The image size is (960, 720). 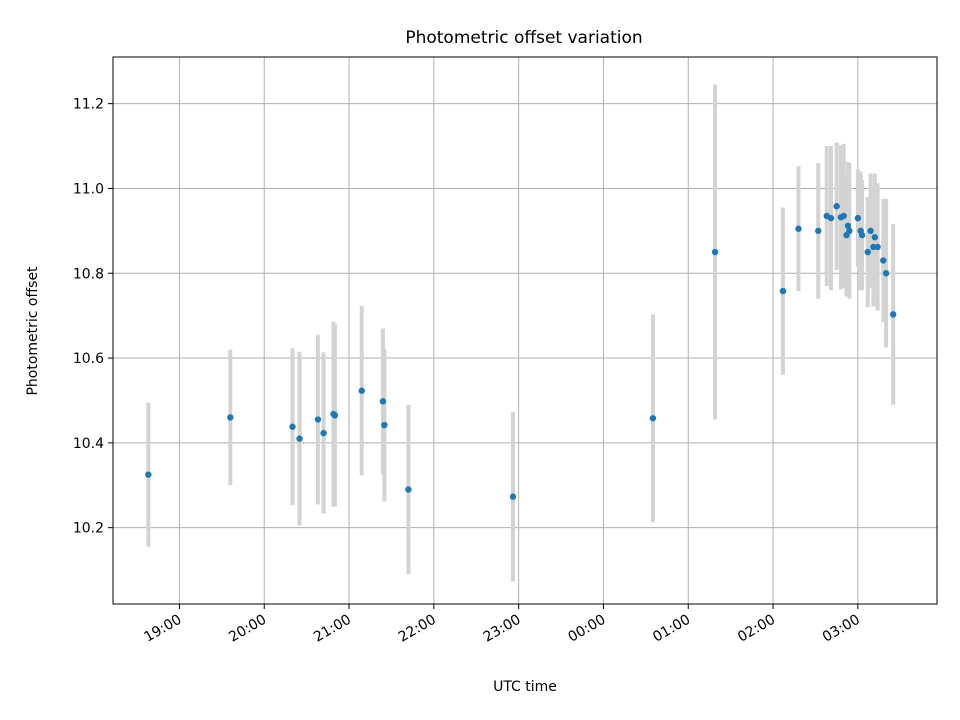 I want to click on y-axis-ticks: 10.2 10.4 10.6 10.8 11.0 11.2, so click(x=93, y=317).